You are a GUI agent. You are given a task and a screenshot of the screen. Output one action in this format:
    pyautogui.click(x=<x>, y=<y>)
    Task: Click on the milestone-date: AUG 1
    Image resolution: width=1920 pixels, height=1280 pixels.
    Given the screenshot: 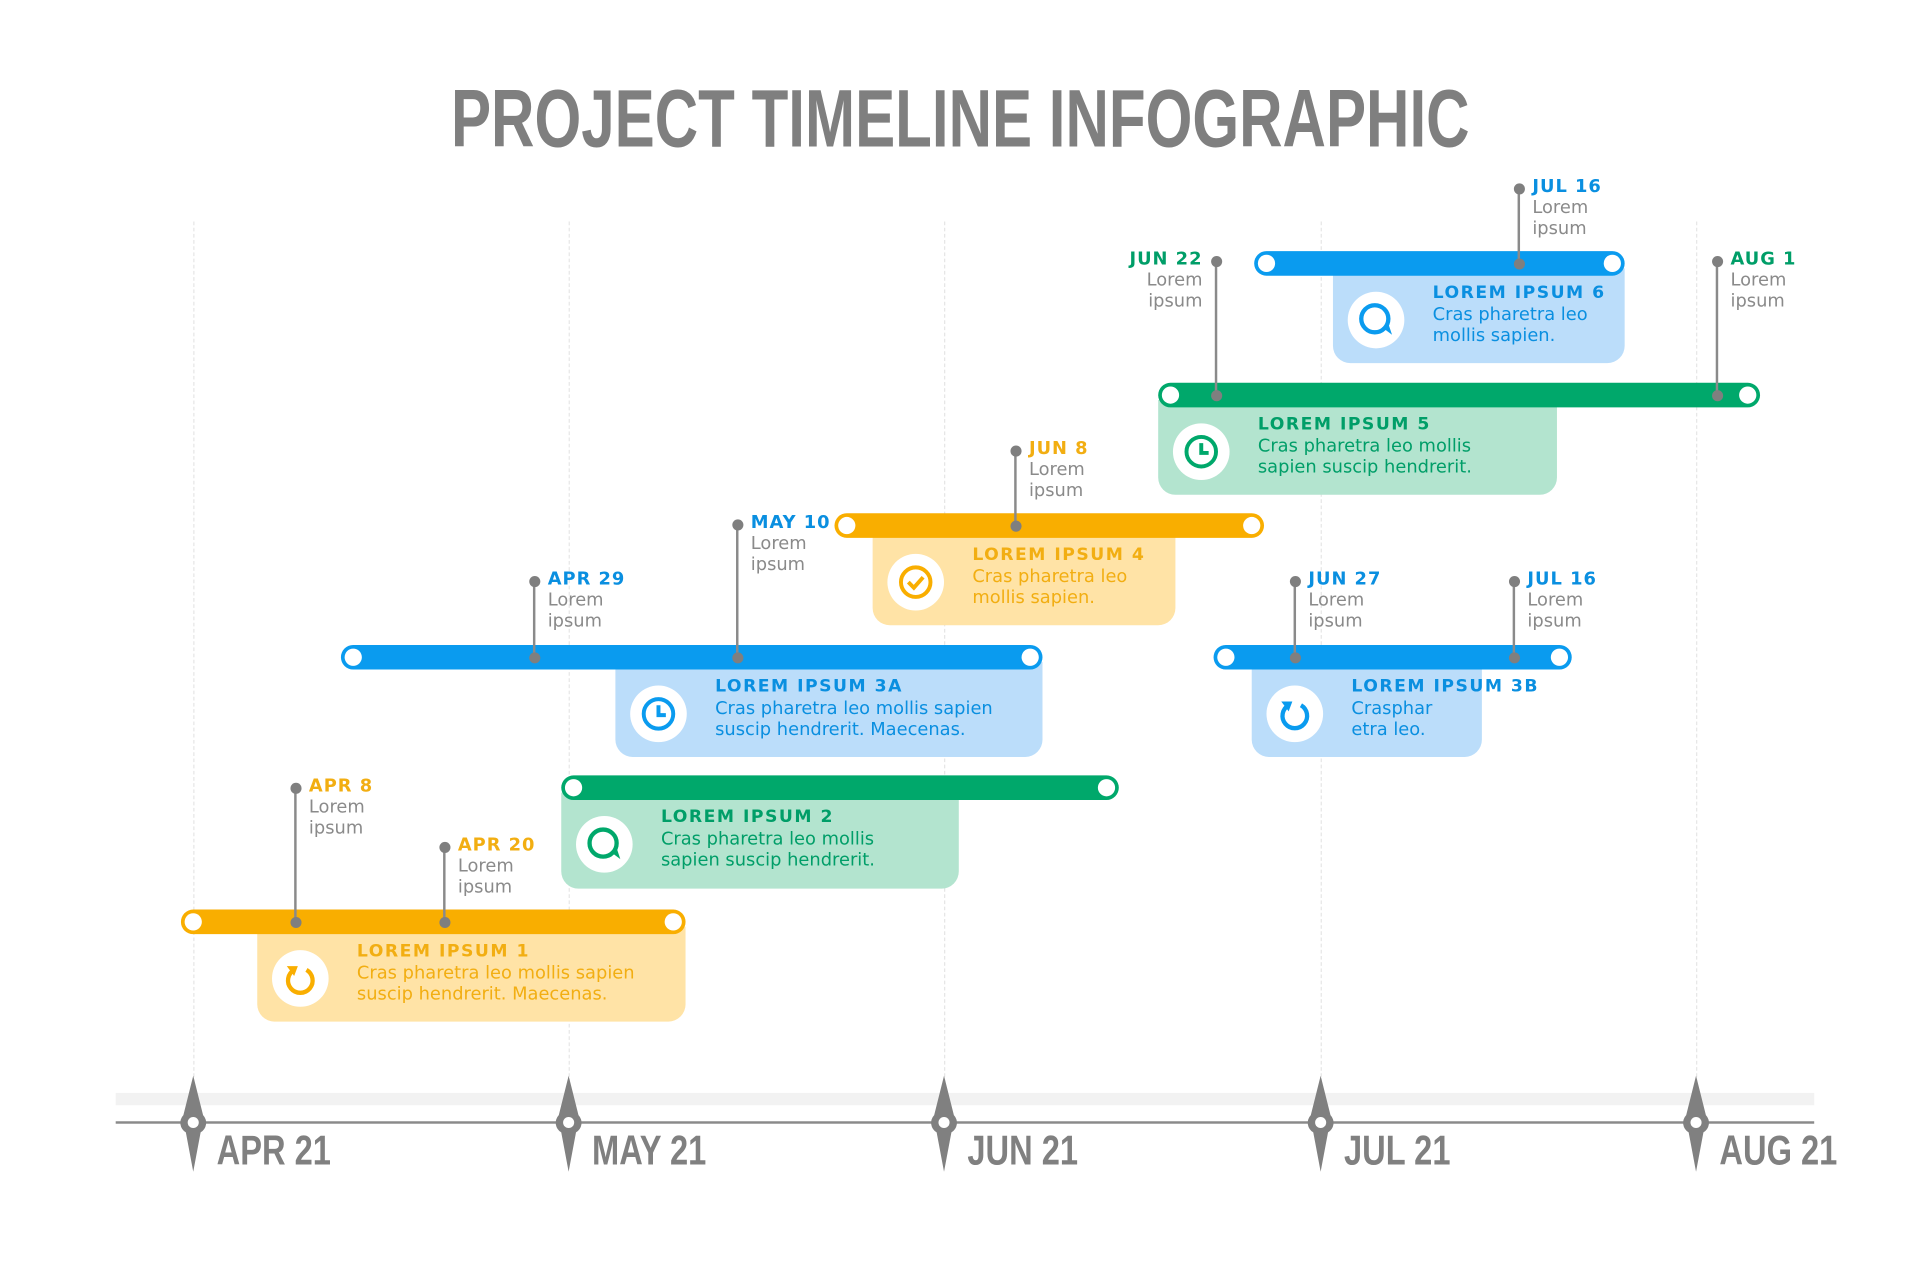 What is the action you would take?
    pyautogui.click(x=1763, y=259)
    